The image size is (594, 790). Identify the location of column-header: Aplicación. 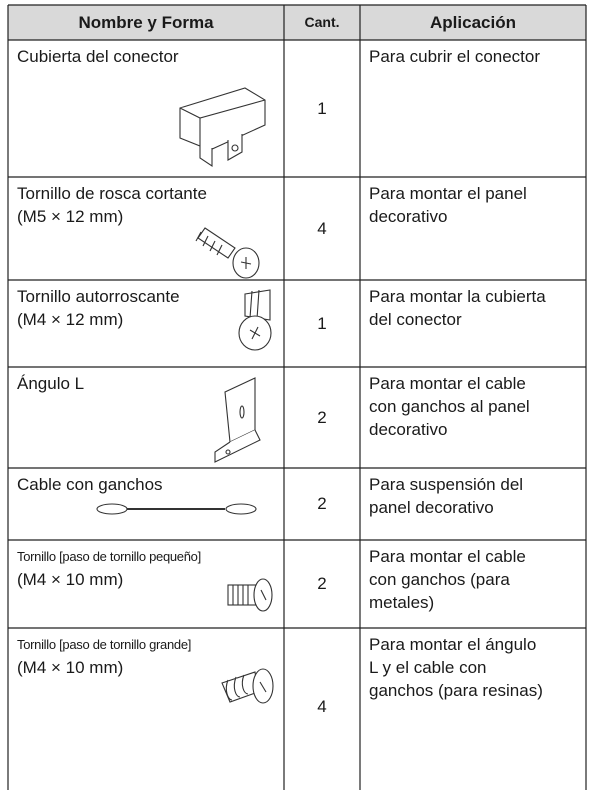
(473, 22).